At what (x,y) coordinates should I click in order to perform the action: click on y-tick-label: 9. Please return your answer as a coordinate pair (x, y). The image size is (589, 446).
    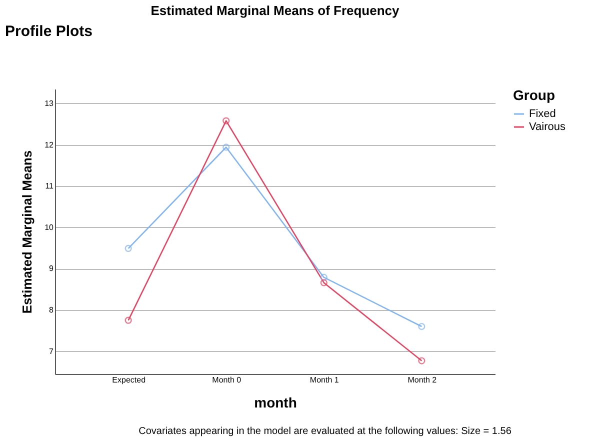
    Looking at the image, I should click on (51, 269).